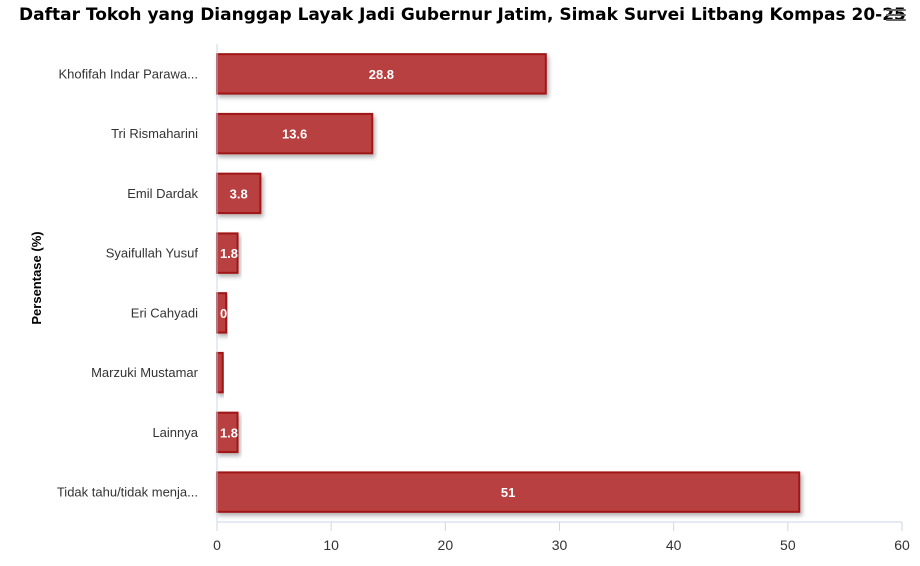  I want to click on x-tick-label: 20, so click(446, 545).